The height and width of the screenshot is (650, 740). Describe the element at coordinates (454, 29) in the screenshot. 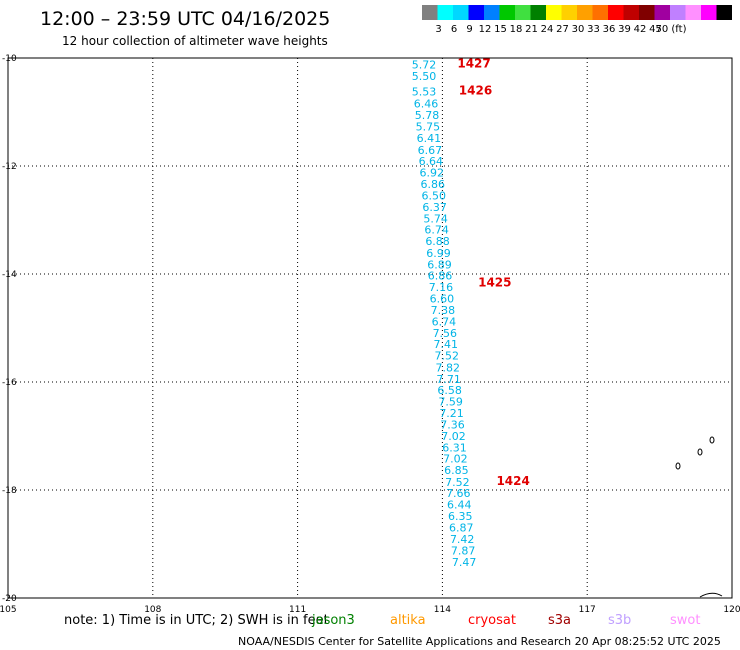

I see `colorbar-label: 6` at that location.